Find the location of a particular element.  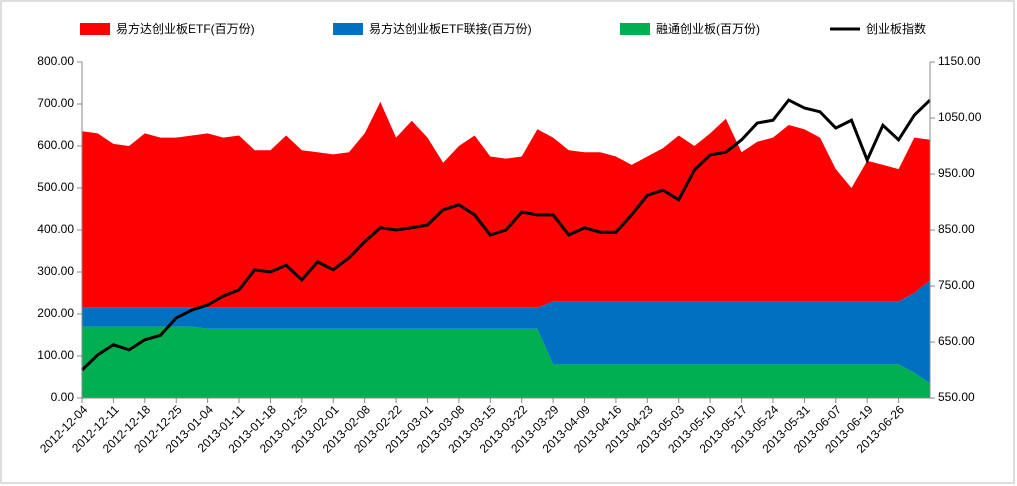

y2-tick-label: 850.00 is located at coordinates (956, 229).